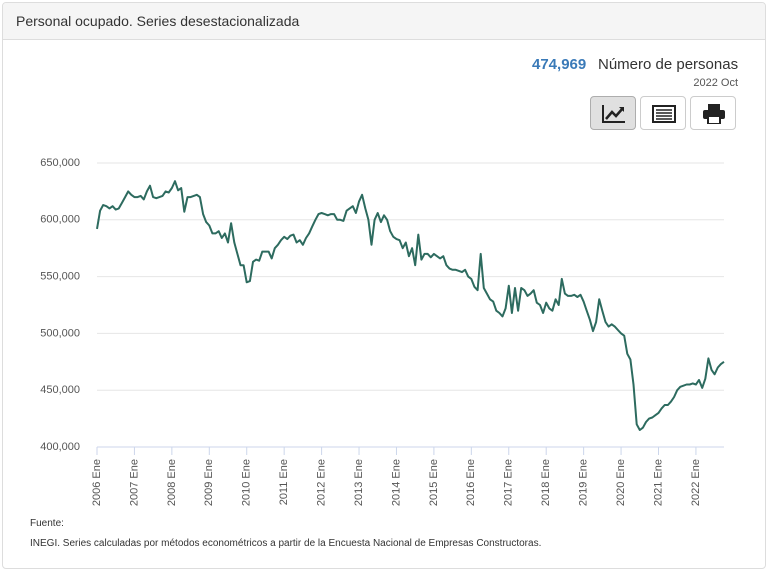 The width and height of the screenshot is (768, 571). What do you see at coordinates (668, 64) in the screenshot?
I see `latest-unit: Número de personas` at bounding box center [668, 64].